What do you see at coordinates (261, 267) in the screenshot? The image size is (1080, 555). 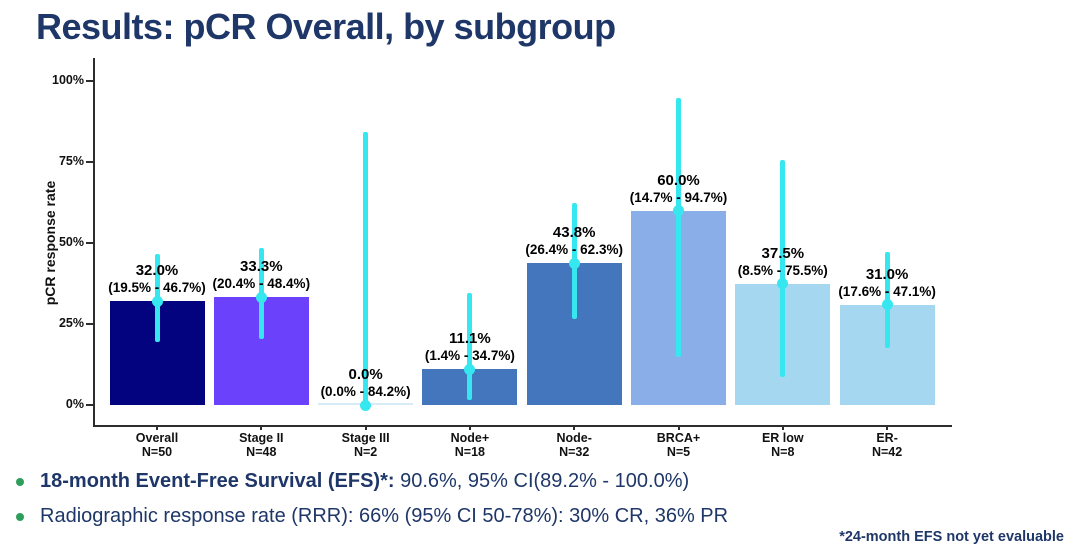 I see `value-label: 33.3%` at bounding box center [261, 267].